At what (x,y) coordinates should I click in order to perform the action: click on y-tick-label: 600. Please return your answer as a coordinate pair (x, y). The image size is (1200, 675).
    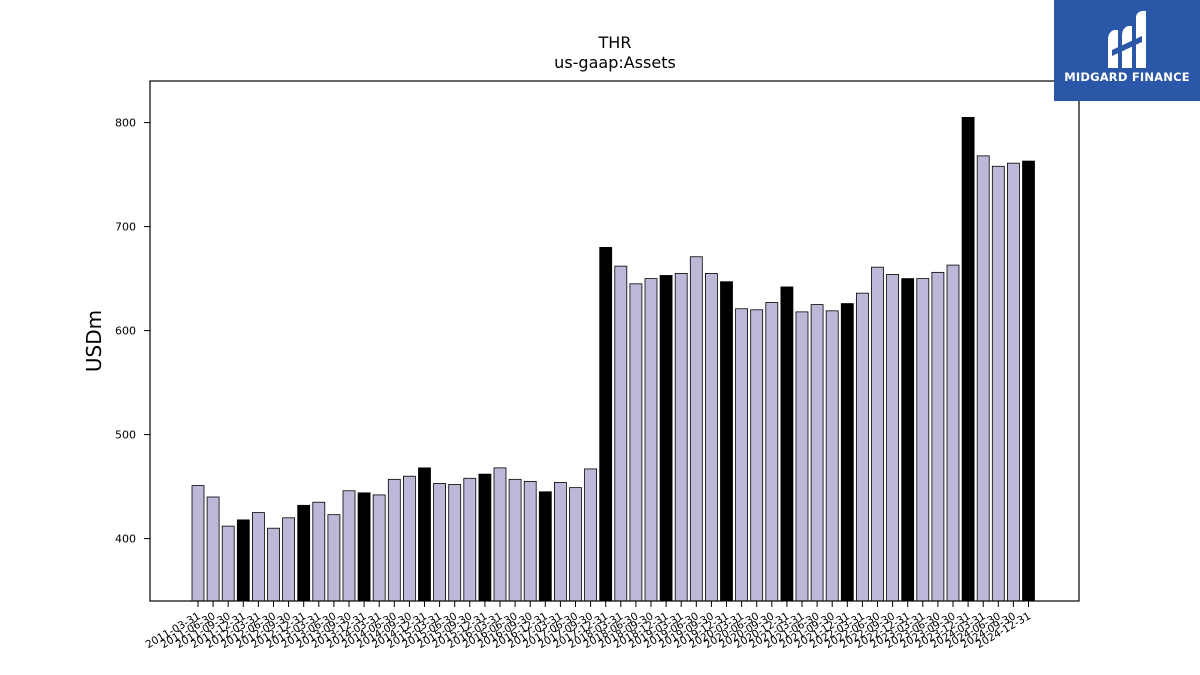
    Looking at the image, I should click on (125, 331).